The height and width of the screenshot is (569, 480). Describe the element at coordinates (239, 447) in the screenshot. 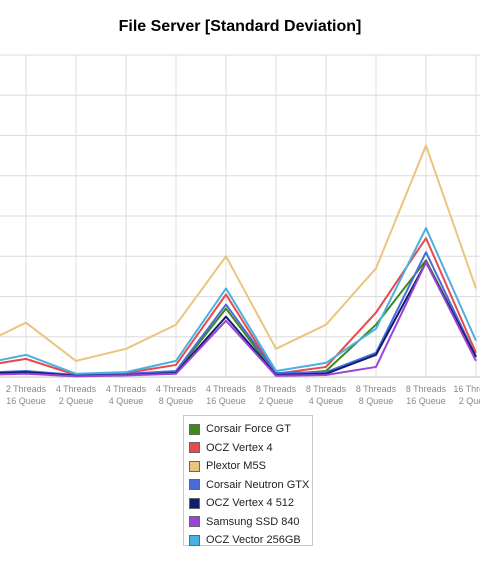

I see `legend-label: OCZ Vertex 4` at that location.